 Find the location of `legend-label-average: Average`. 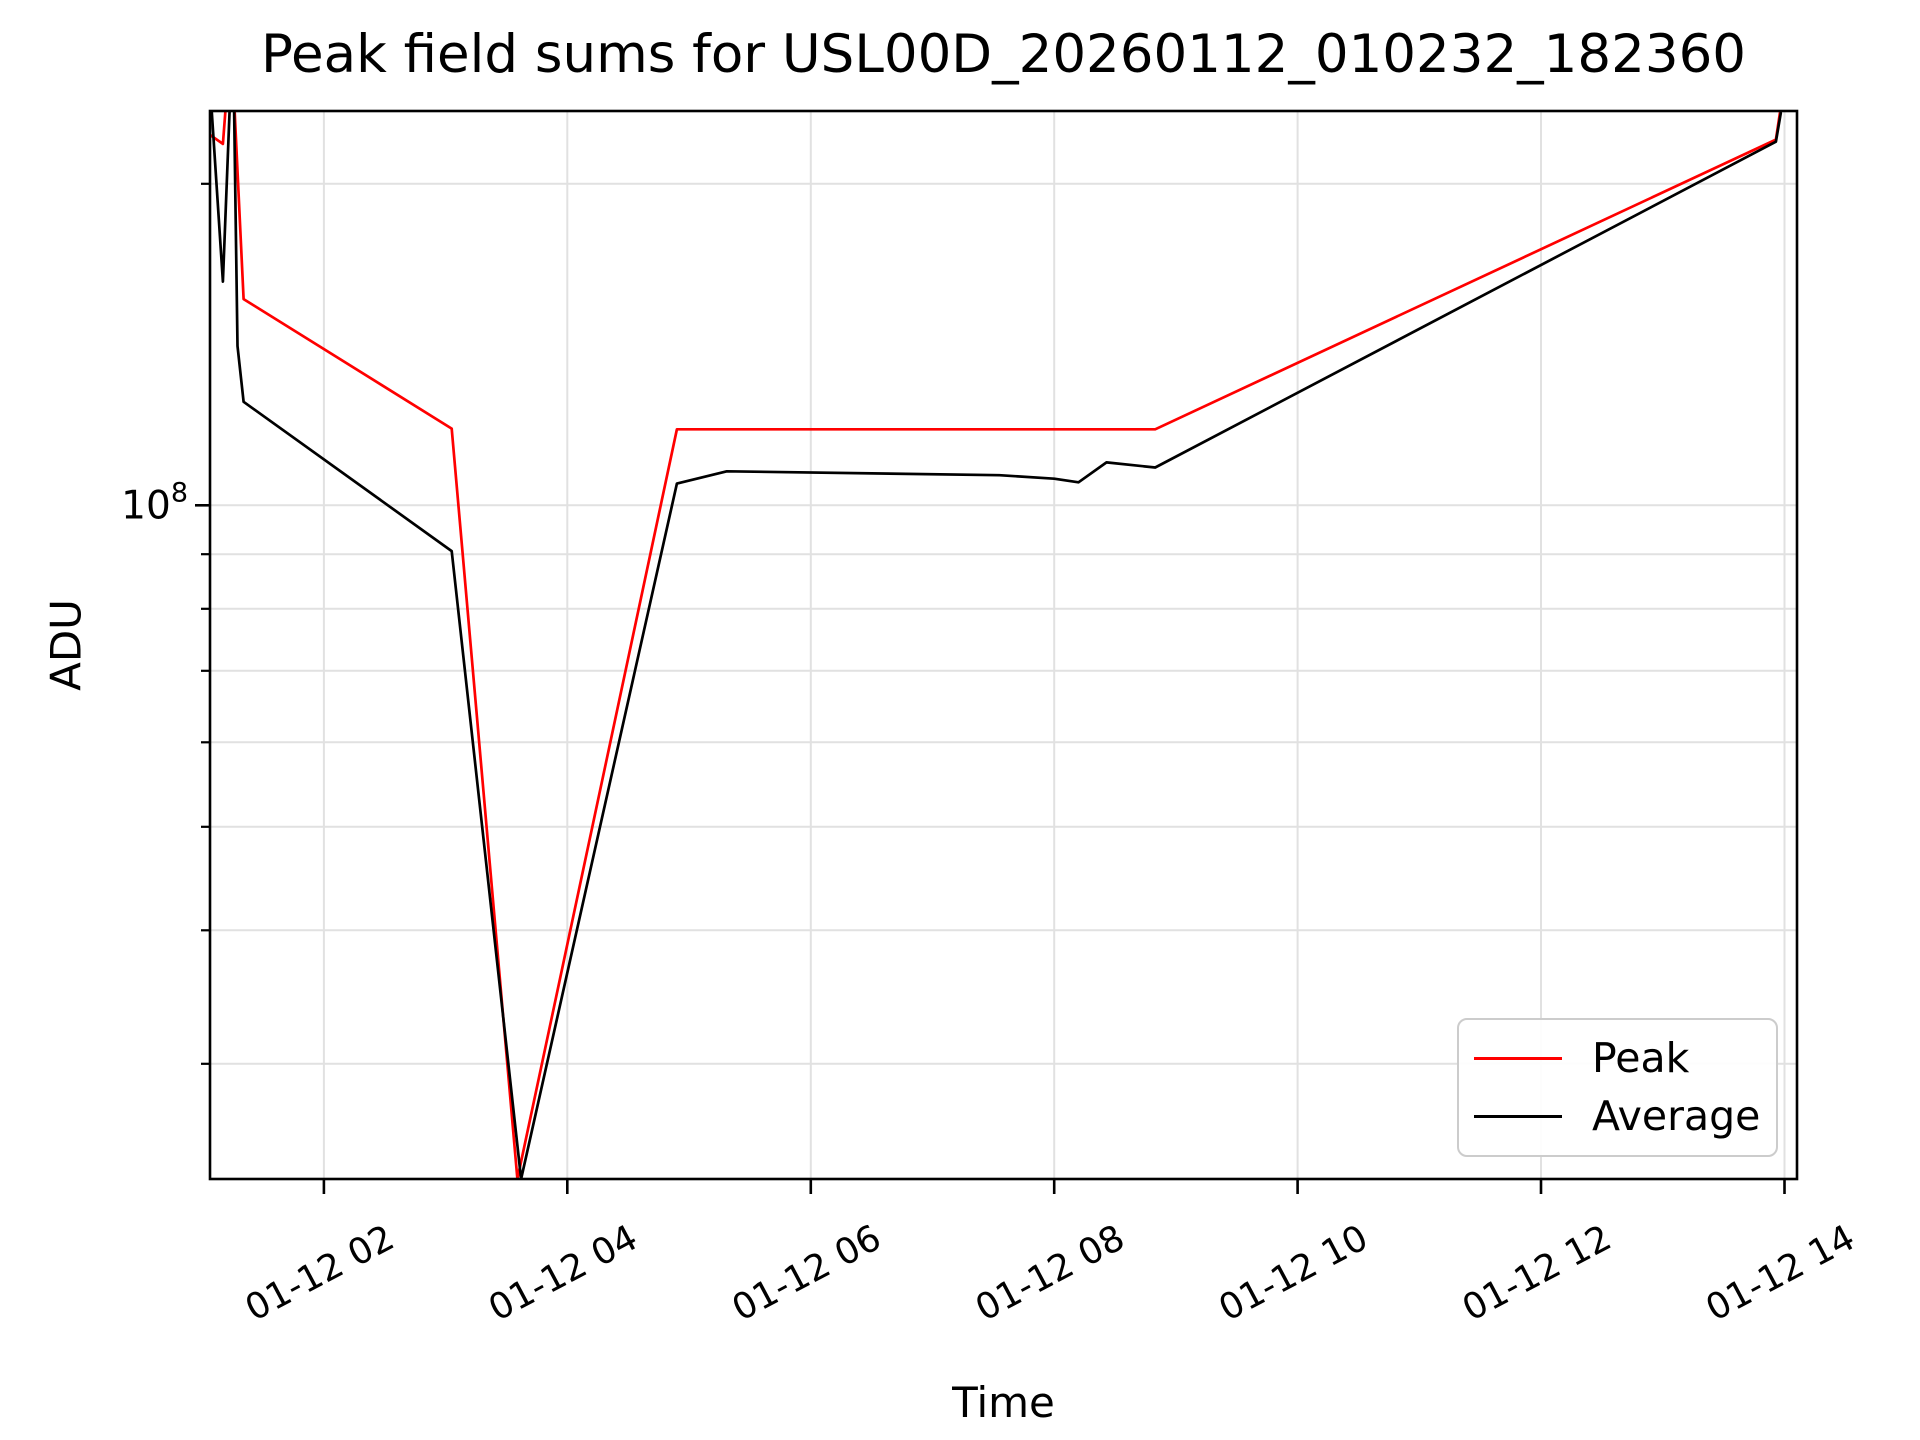

legend-label-average: Average is located at coordinates (1676, 1116).